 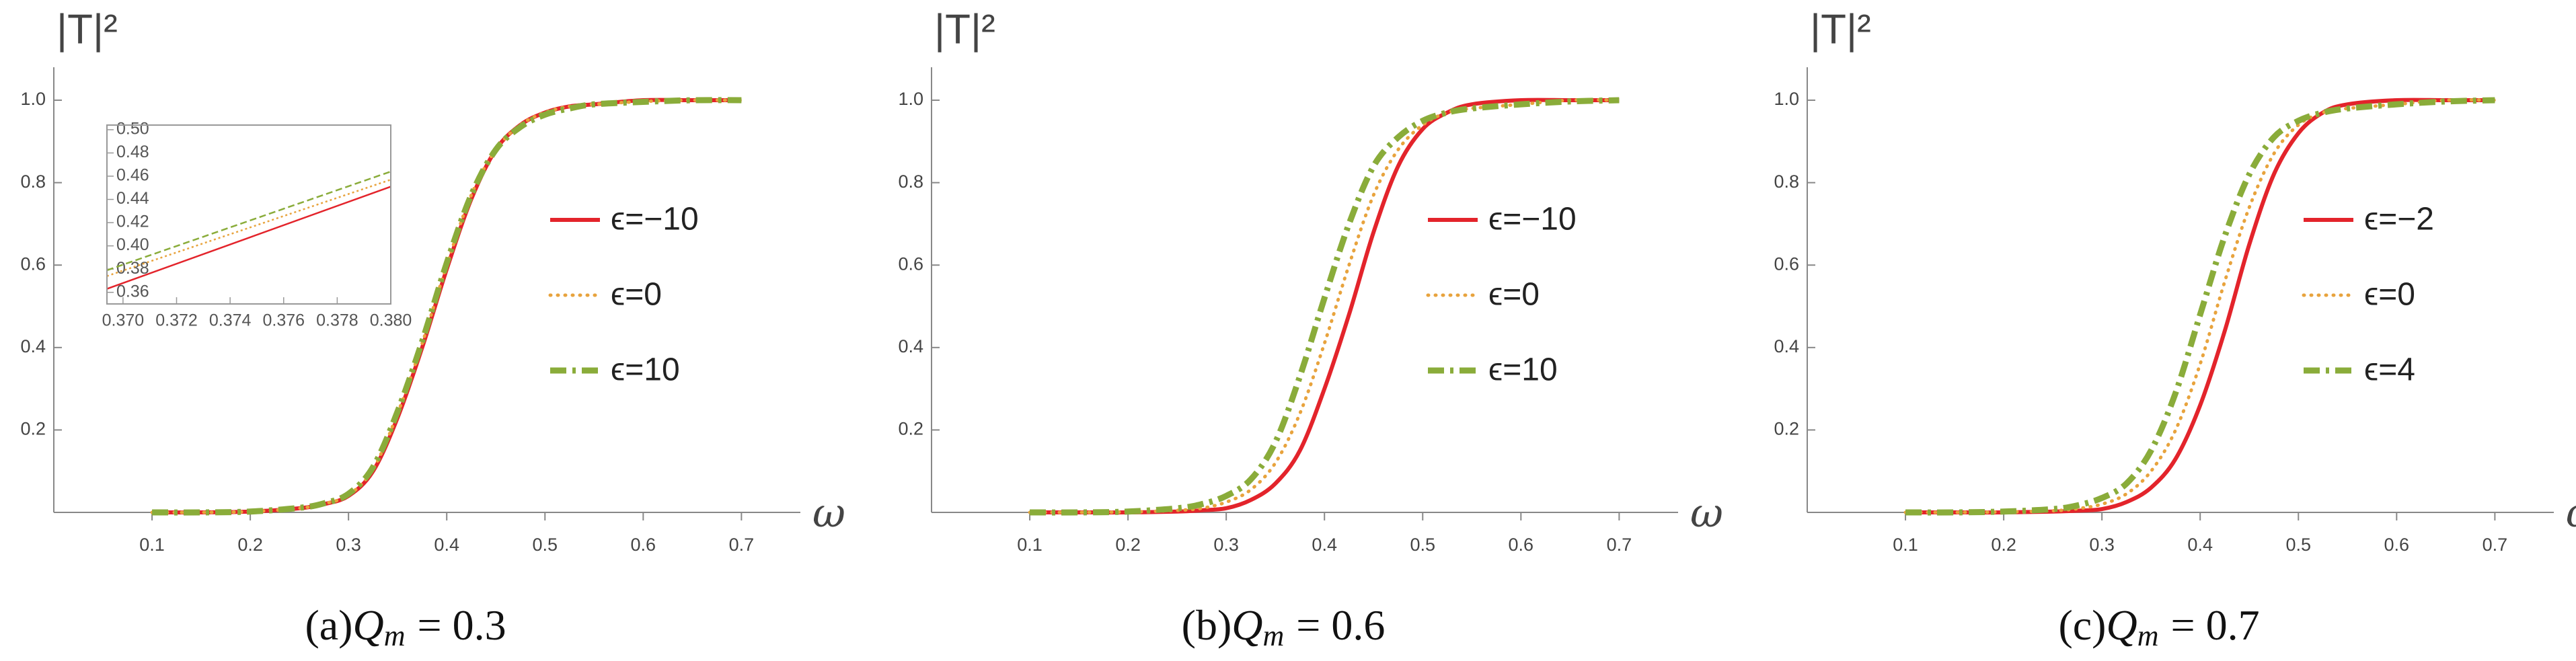 I want to click on caption: (a)Qm = 0.3, so click(x=405, y=627).